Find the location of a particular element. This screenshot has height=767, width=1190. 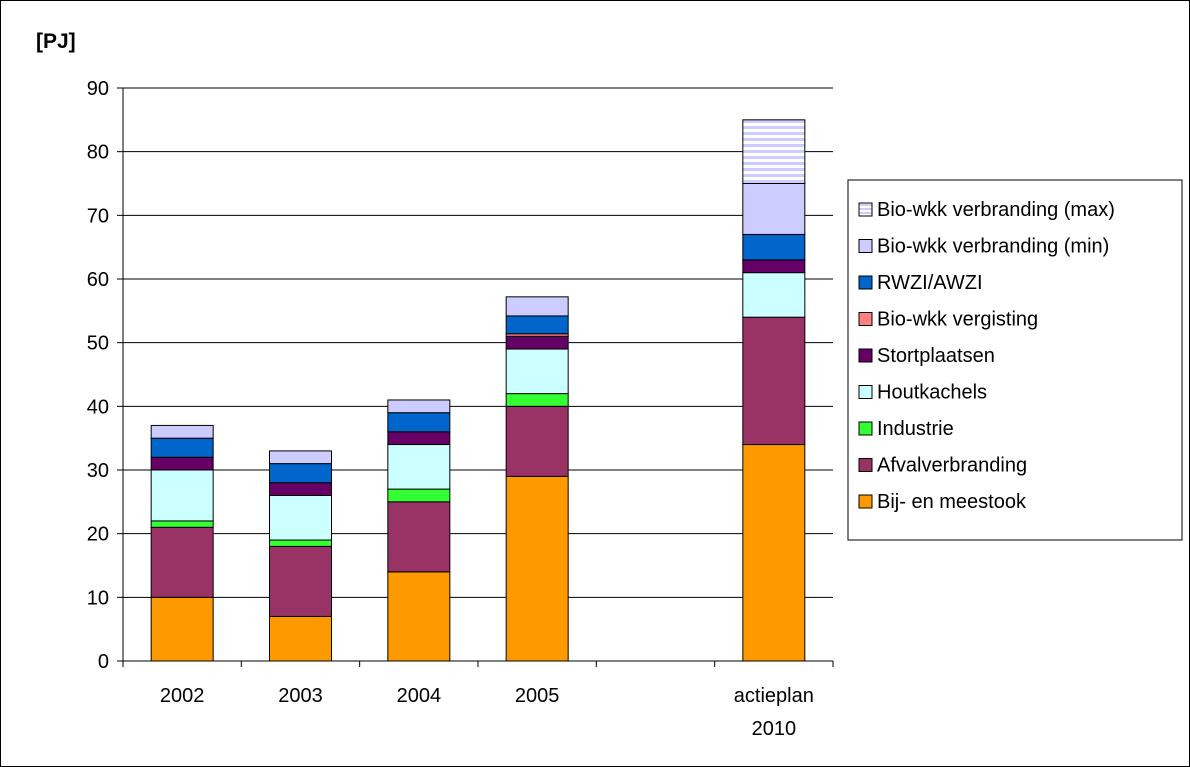

y-tick-label: 70 is located at coordinates (98, 216).